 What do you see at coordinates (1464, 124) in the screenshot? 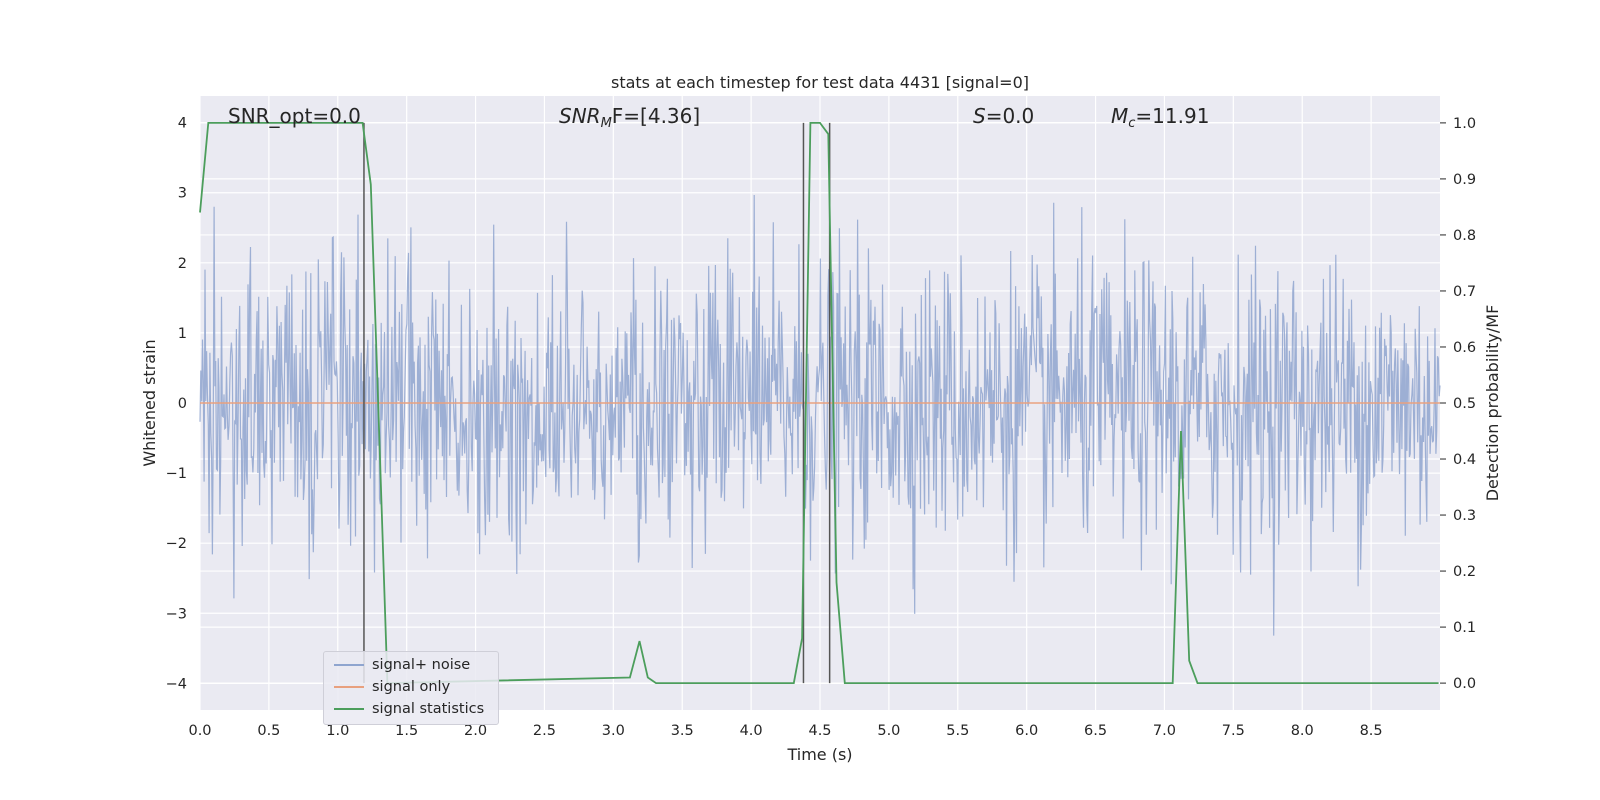
I see `y2-tick-label: 1.0` at bounding box center [1464, 124].